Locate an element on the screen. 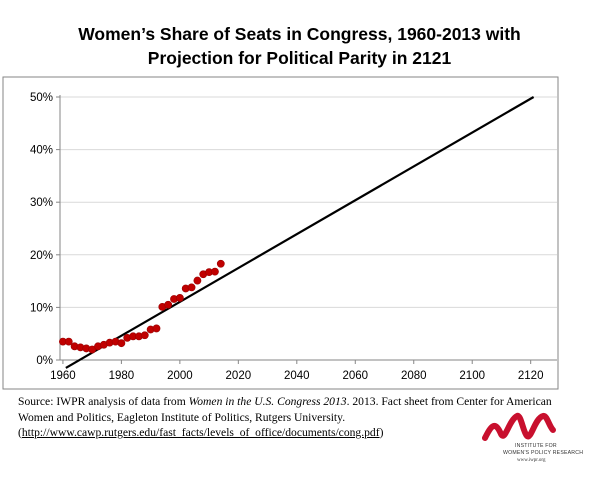  x-tick-label-2100: 2100 is located at coordinates (472, 376).